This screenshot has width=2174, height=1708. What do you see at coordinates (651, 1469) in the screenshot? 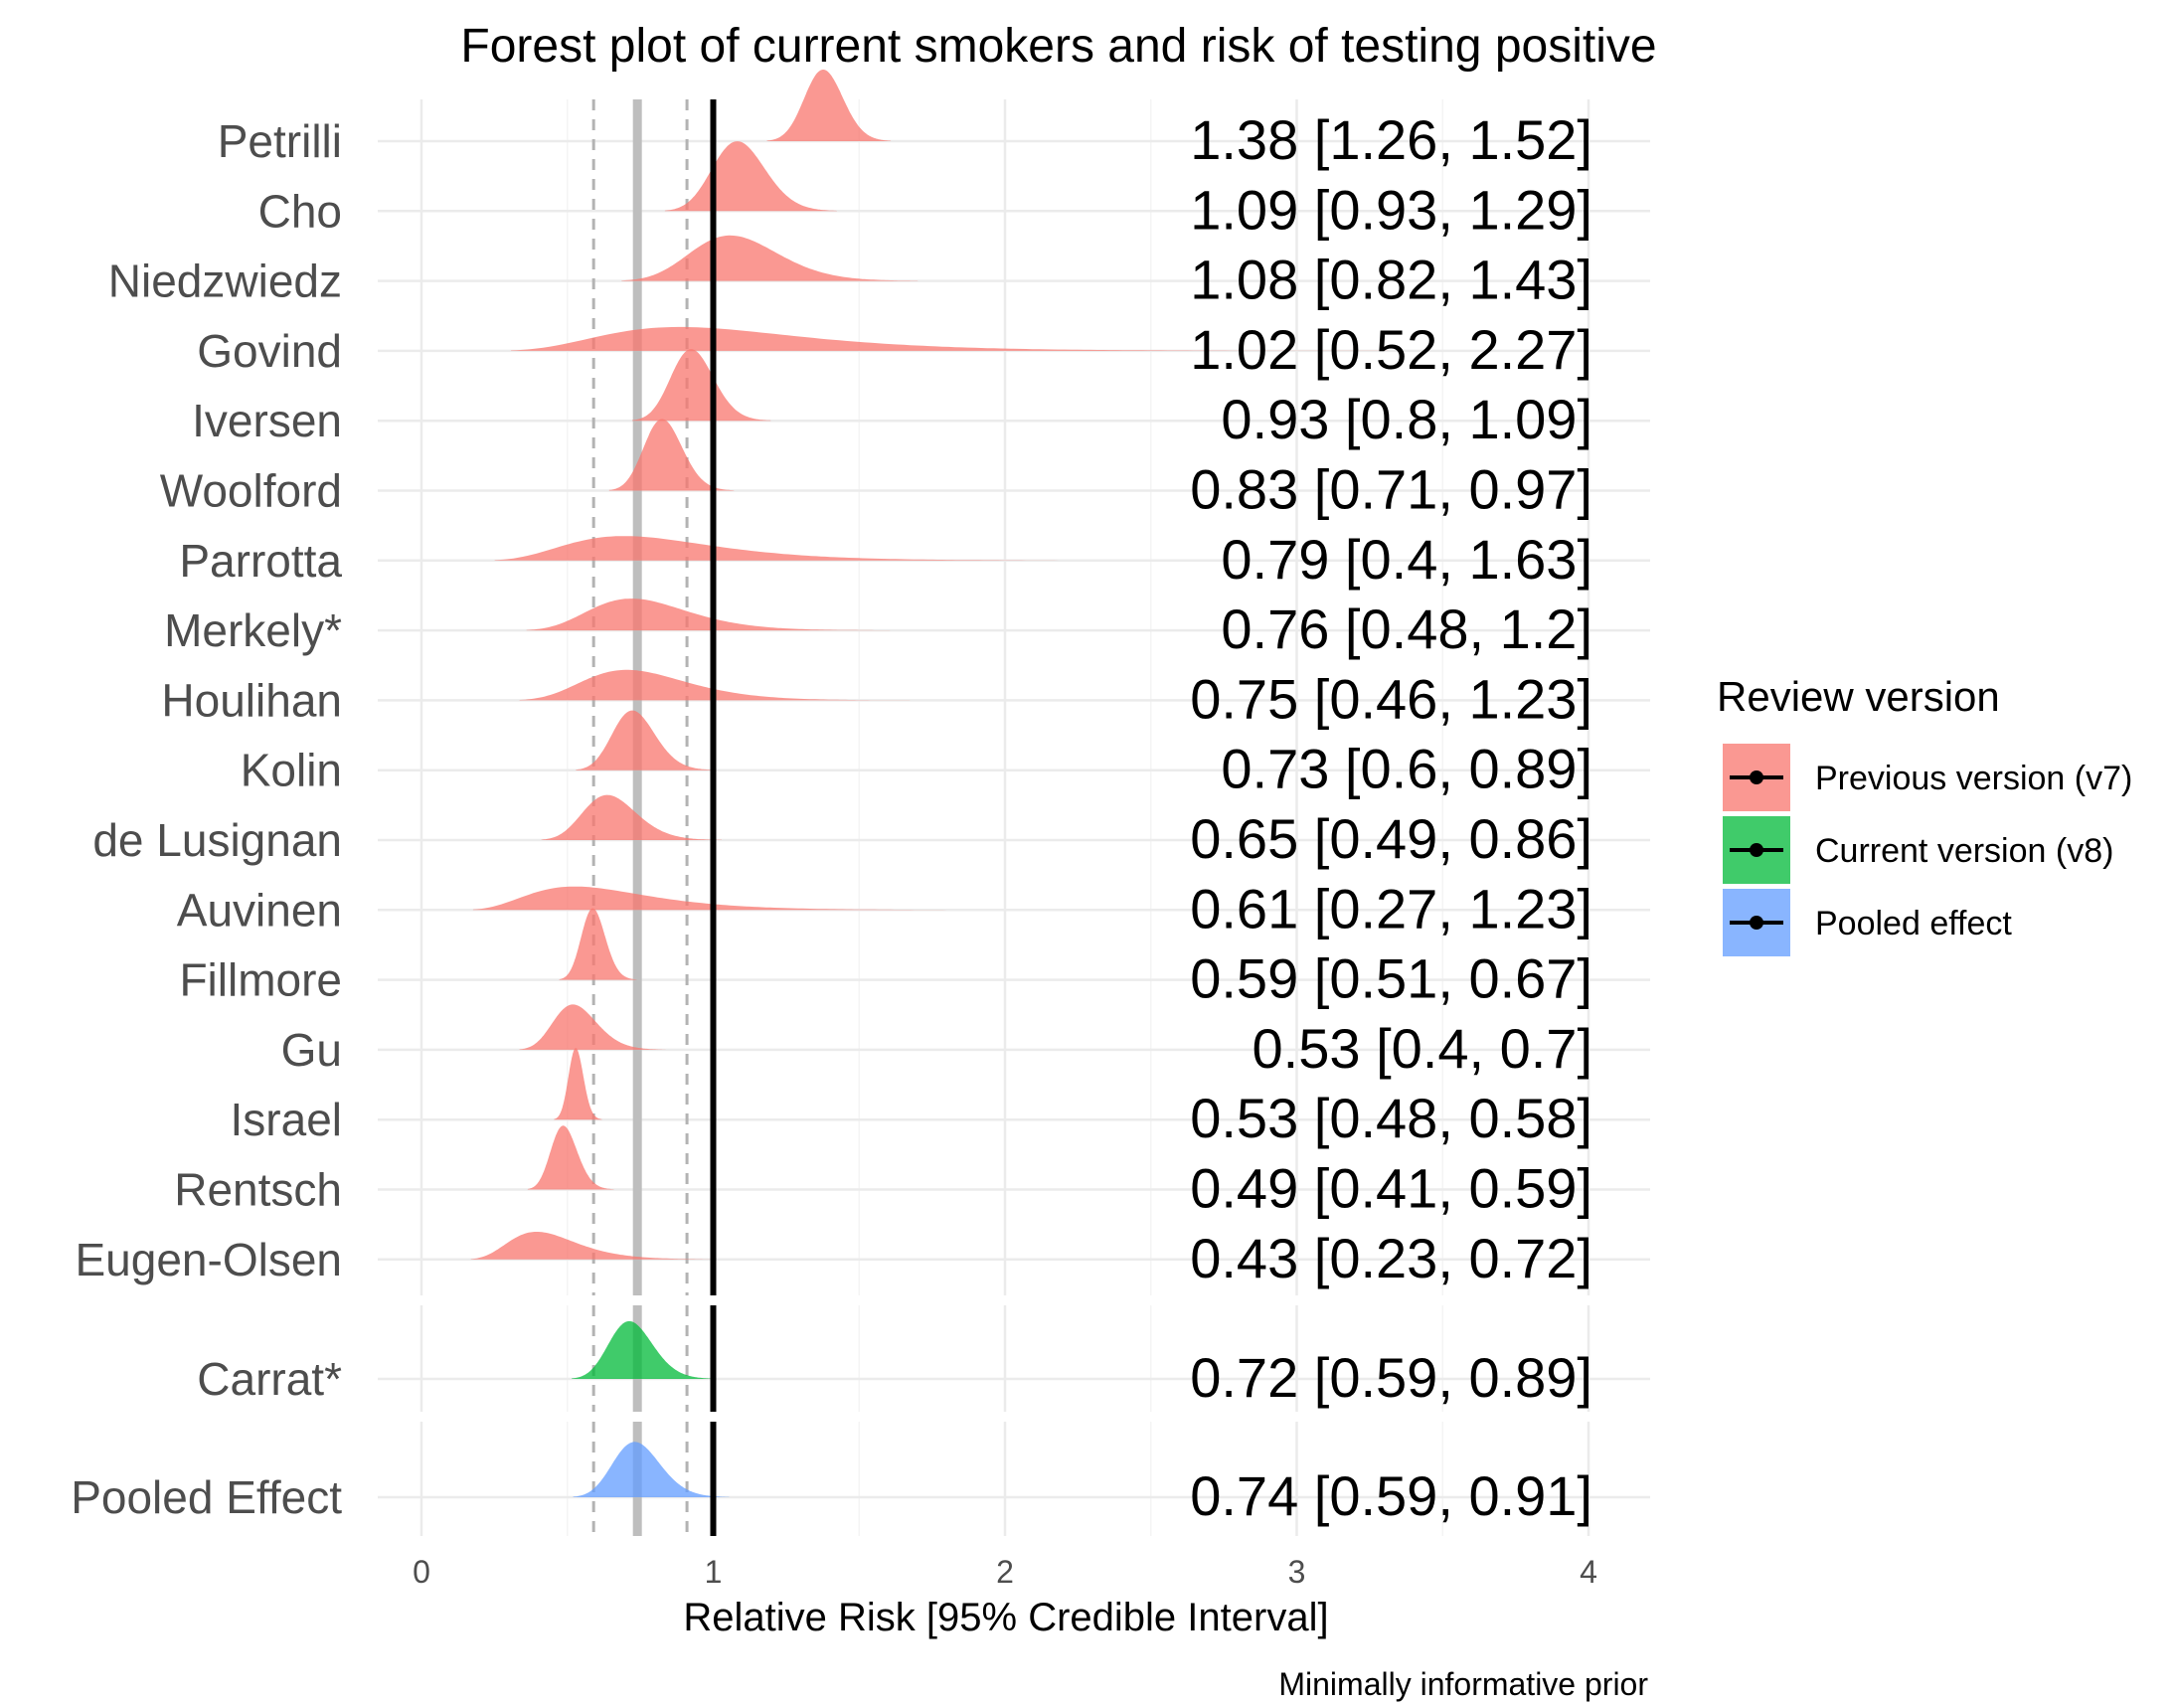
I see `density-pooled-effect` at bounding box center [651, 1469].